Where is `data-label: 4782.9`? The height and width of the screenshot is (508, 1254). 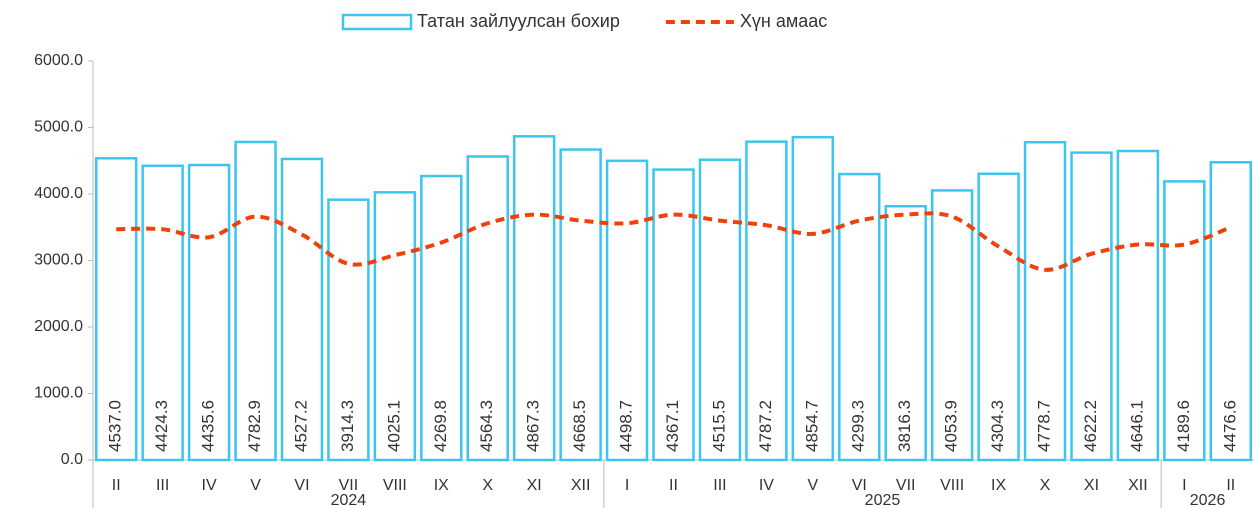 data-label: 4782.9 is located at coordinates (254, 426).